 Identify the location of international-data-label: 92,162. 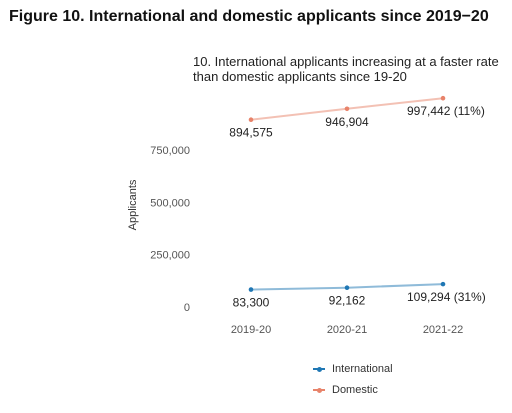
(347, 301).